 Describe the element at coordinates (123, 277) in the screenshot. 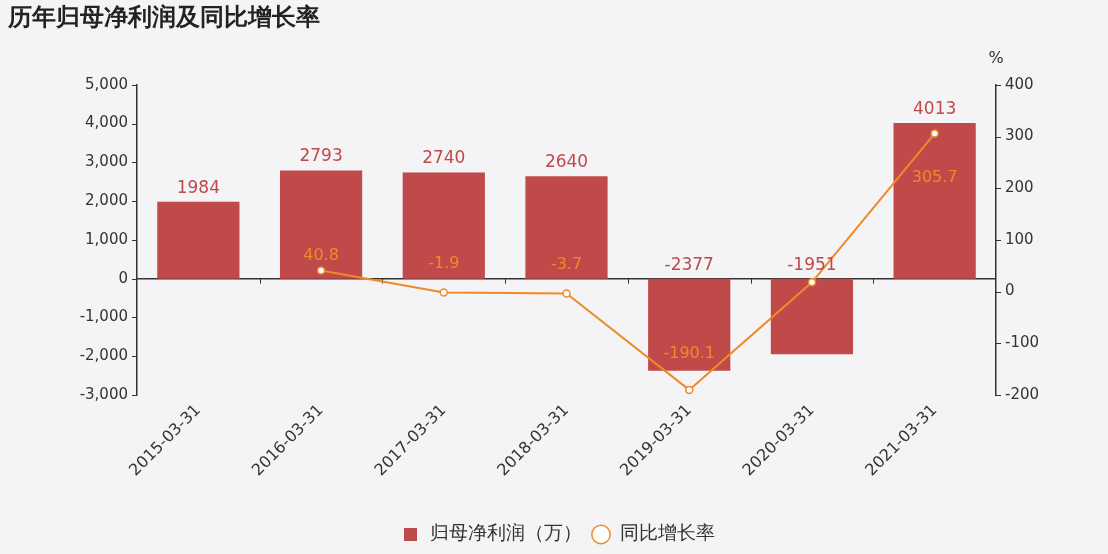

I see `y-tick-label: 0` at that location.